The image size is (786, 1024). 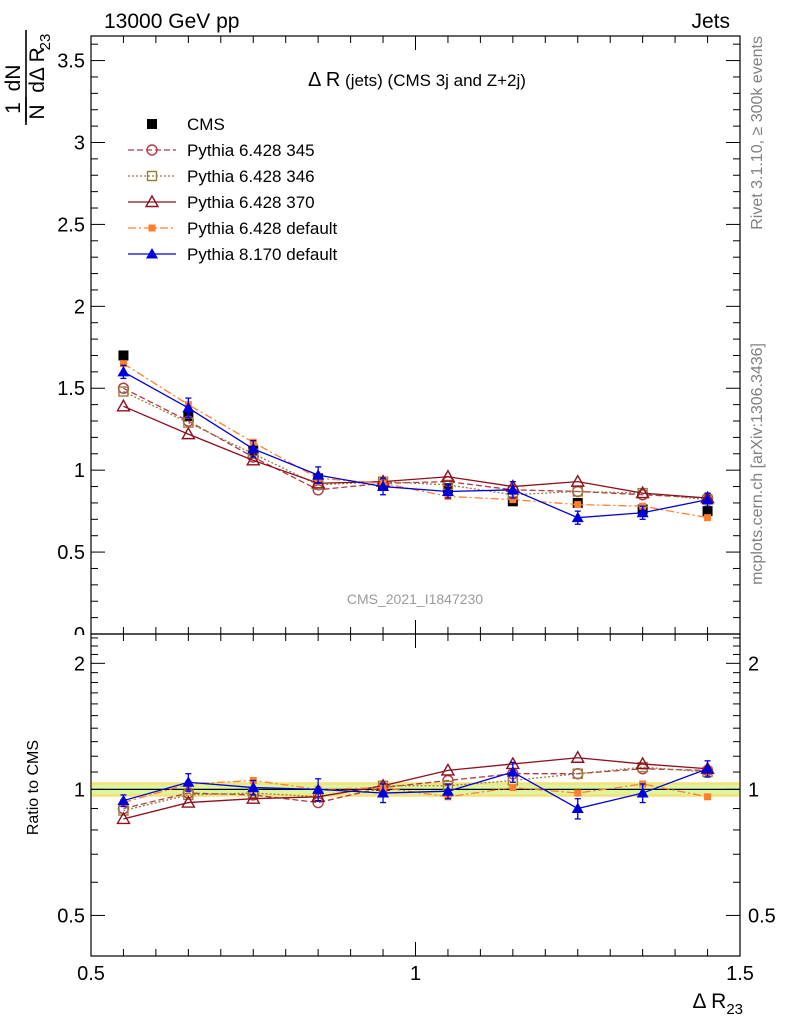 I want to click on main-series-pythia-6-428-default, so click(x=415, y=441).